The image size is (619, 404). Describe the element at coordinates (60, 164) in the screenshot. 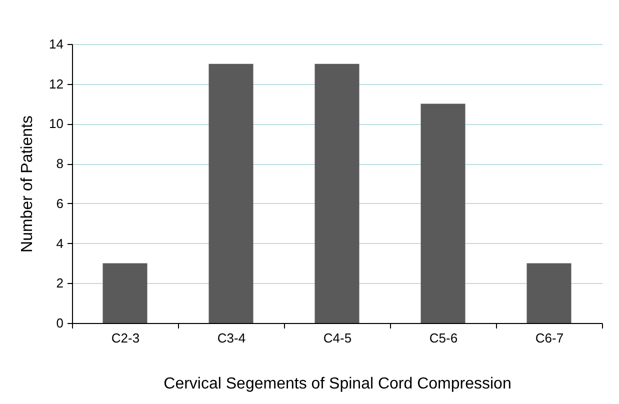

I see `y-tick-label: 8` at that location.